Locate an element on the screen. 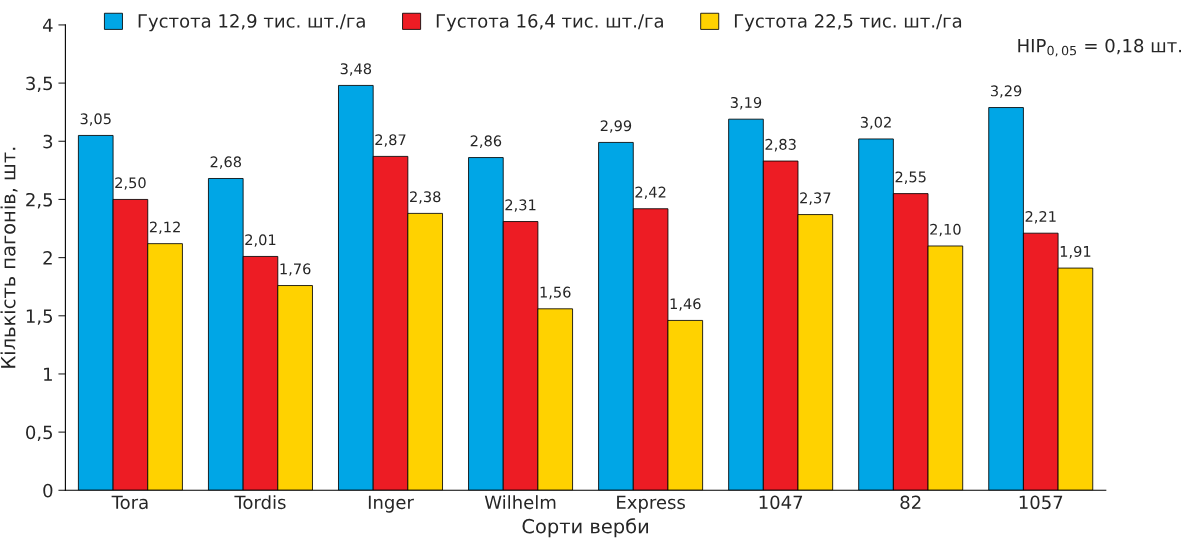 The height and width of the screenshot is (554, 1189). y-tick-label: 3,5 is located at coordinates (39, 84).